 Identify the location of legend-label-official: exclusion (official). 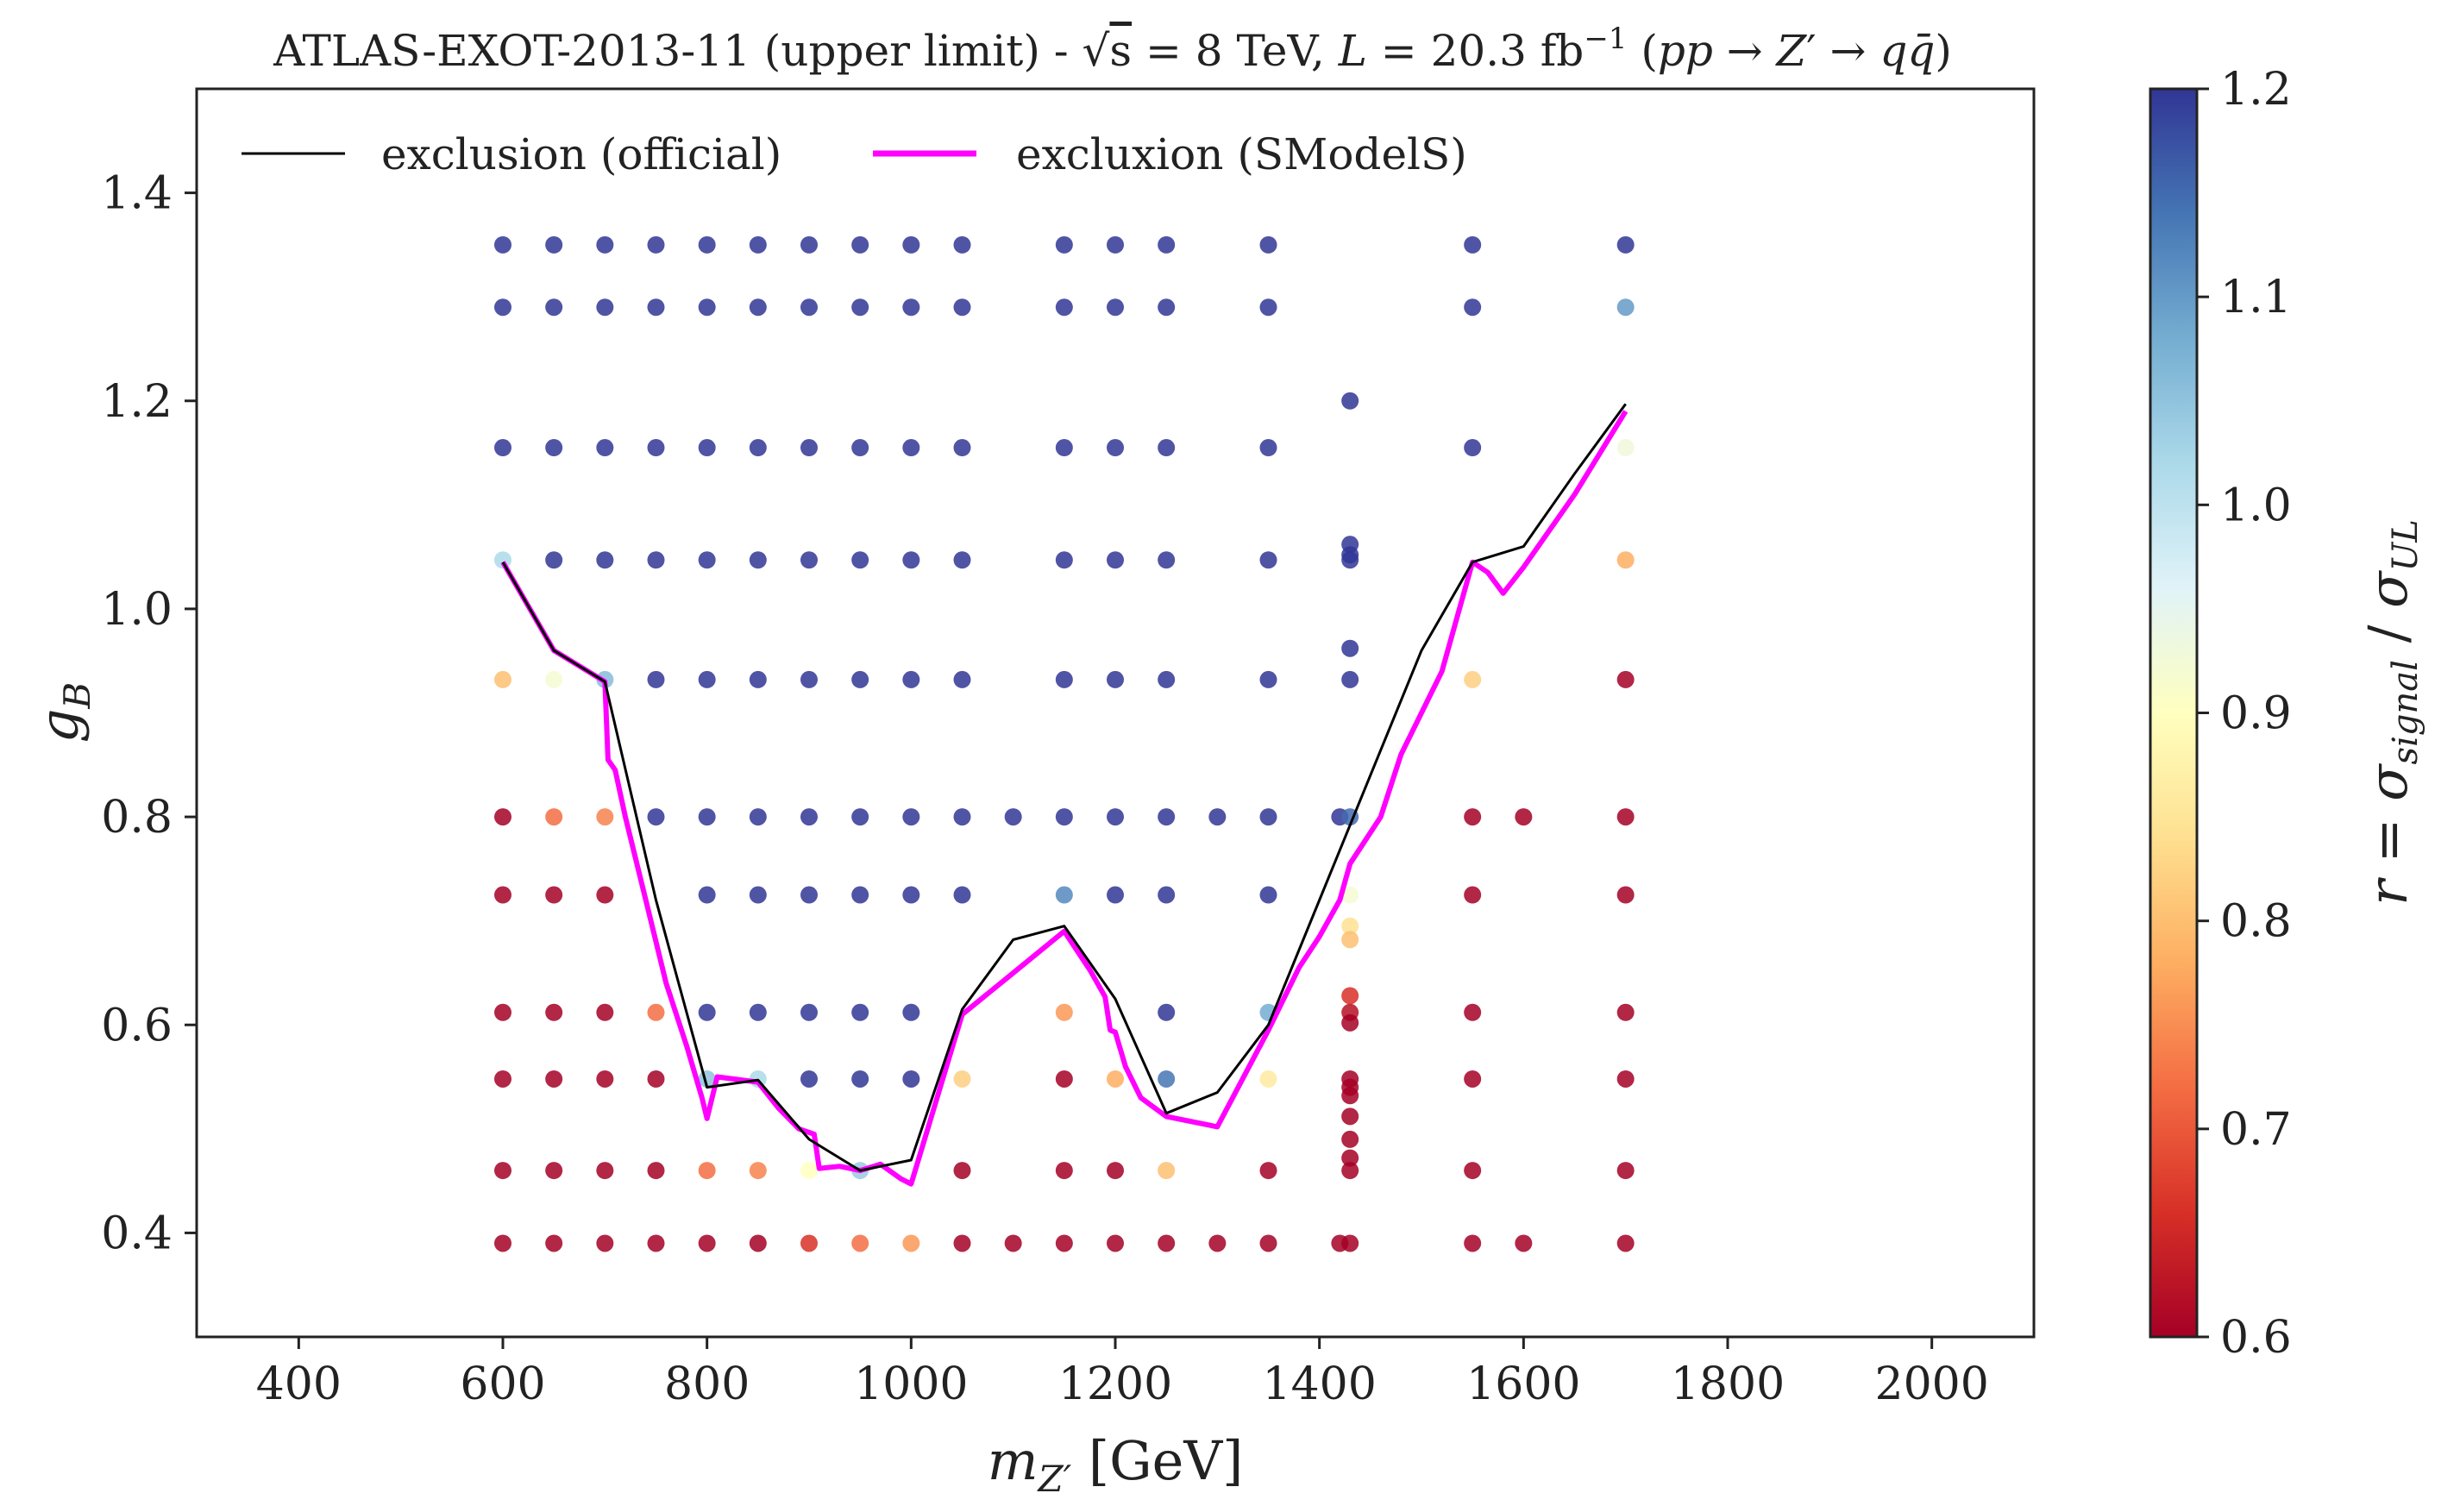
(581, 154).